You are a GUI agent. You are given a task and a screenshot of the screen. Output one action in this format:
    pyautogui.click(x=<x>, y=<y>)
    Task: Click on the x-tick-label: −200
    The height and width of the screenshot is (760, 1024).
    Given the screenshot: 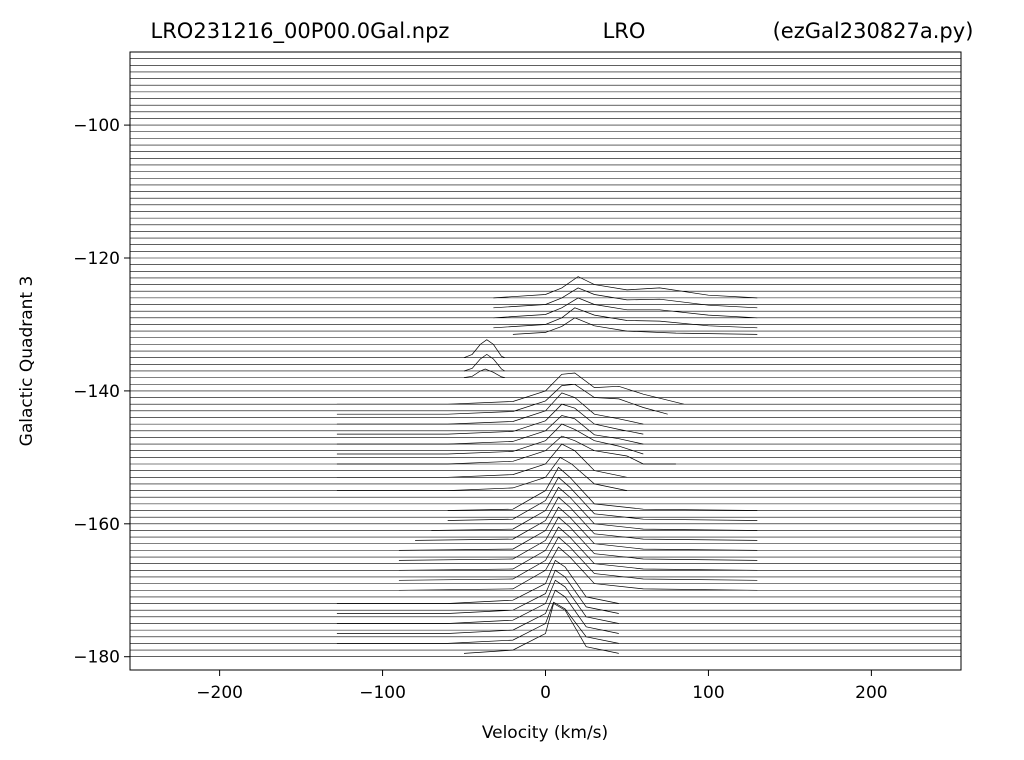 What is the action you would take?
    pyautogui.click(x=219, y=693)
    